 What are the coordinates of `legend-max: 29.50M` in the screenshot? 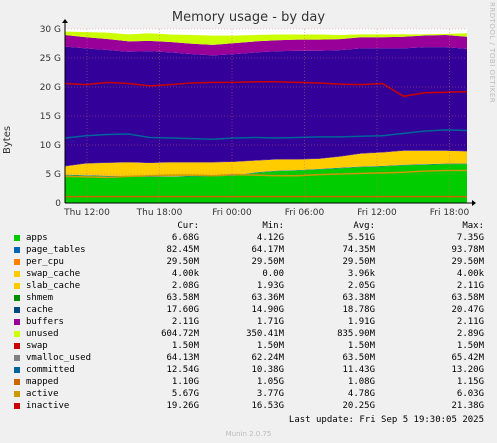 It's located at (467, 262).